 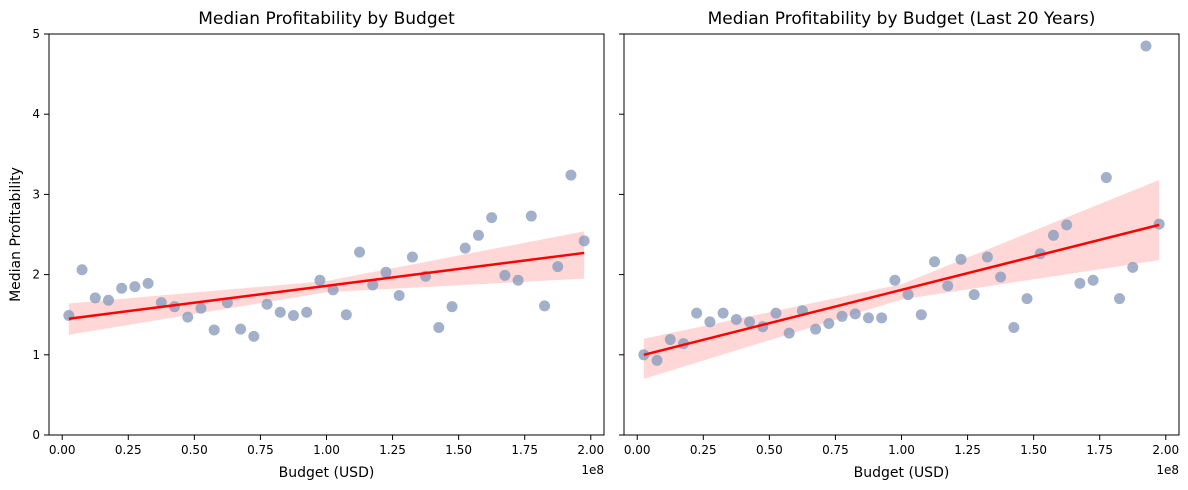 I want to click on y-tick-label: 2, so click(x=36, y=275).